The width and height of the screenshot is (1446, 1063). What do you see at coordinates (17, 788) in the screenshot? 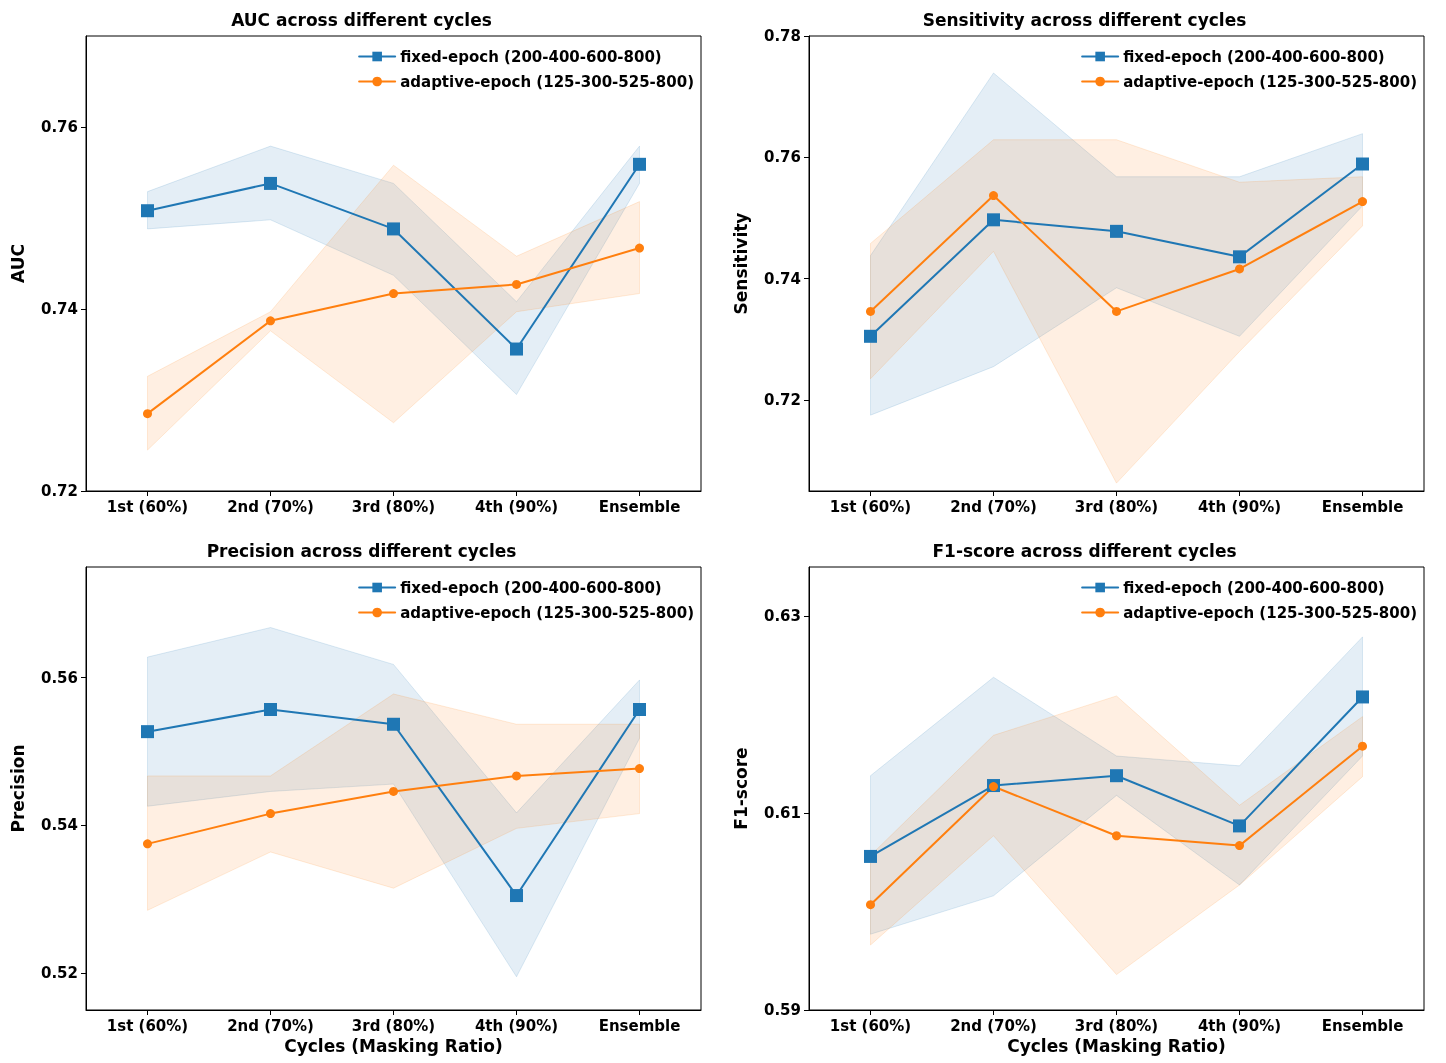
I see `y-axis-title: Precision` at bounding box center [17, 788].